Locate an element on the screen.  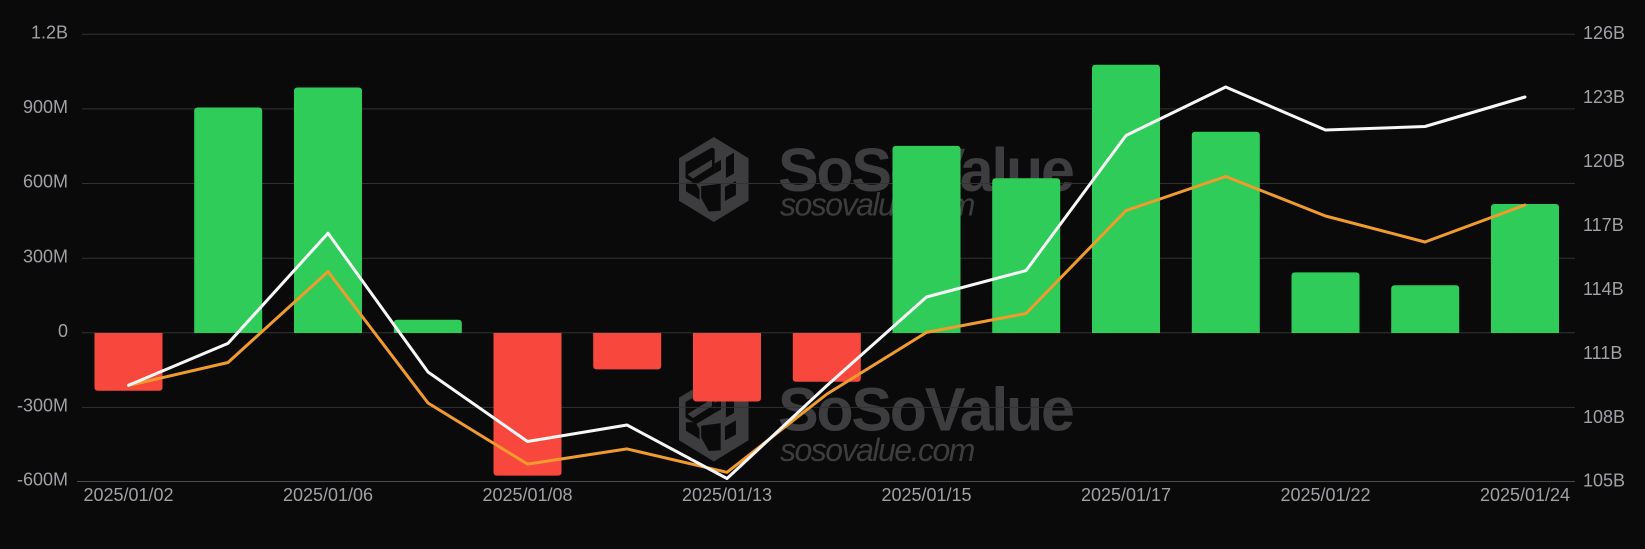
svg-text: 126B is located at coordinates (1604, 33).